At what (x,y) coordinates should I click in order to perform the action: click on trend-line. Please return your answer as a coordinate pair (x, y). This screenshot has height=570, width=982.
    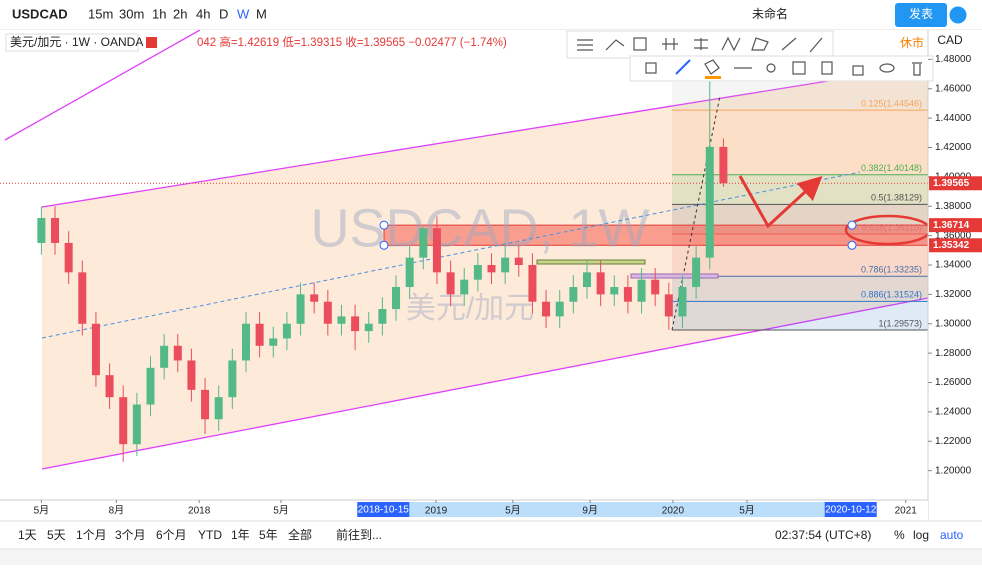
    Looking at the image, I should click on (696, 213).